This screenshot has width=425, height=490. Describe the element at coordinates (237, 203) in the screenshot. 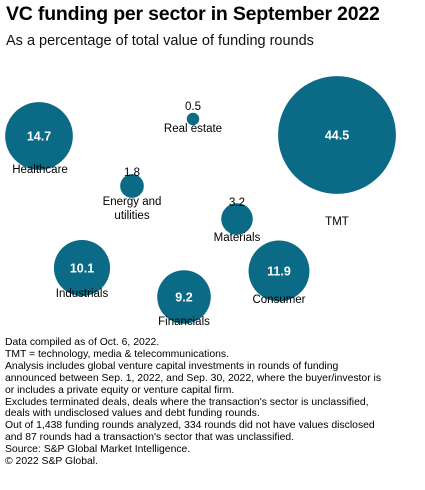

I see `data-label: 3.2` at that location.